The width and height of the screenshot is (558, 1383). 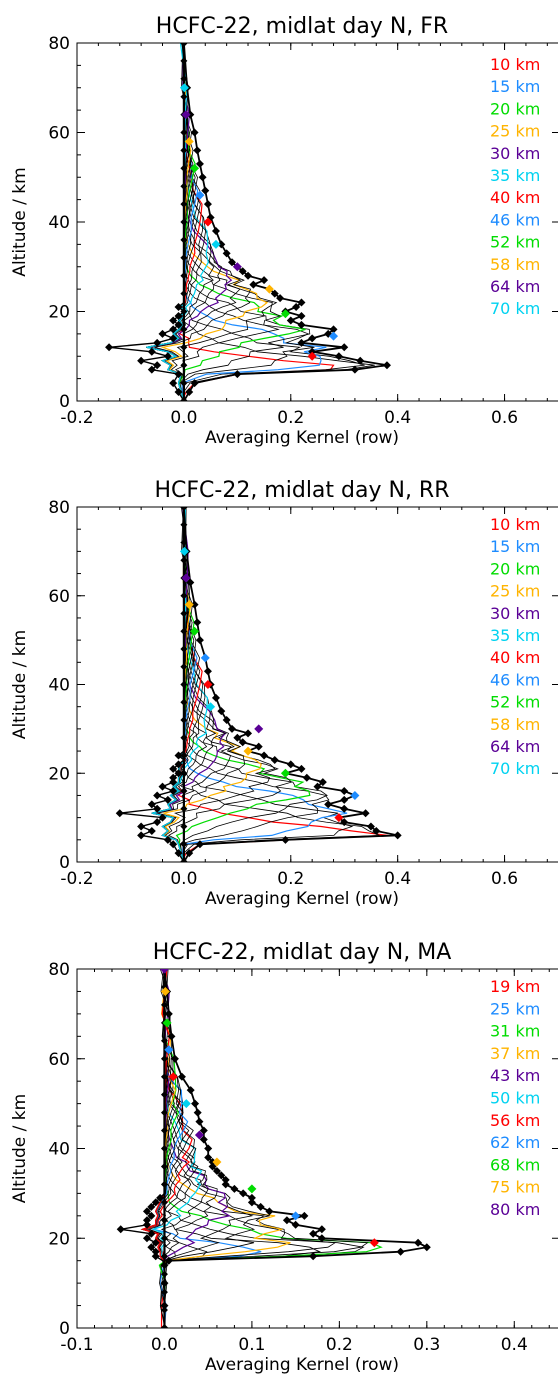 I want to click on legend-entry: 56 km, so click(x=515, y=1120).